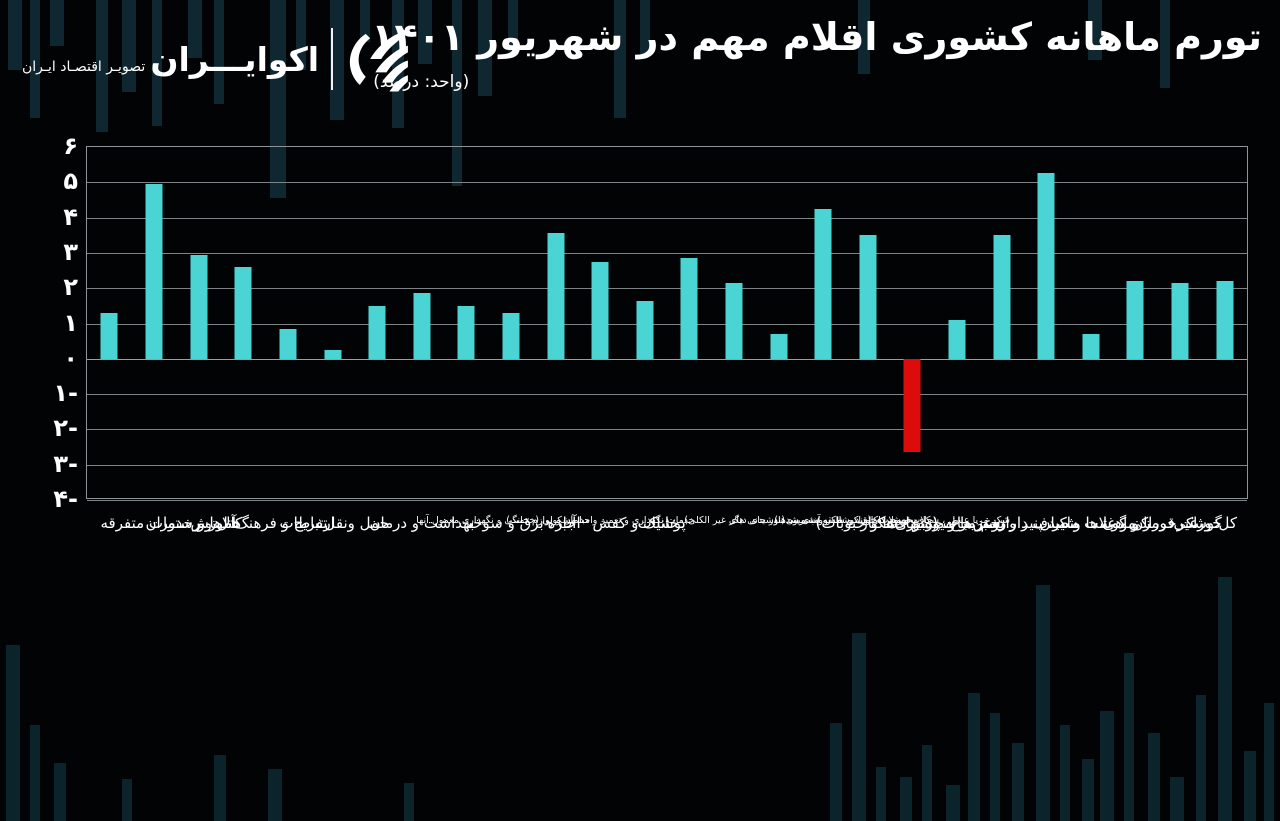  I want to click on x-axis-label-slot: روغن‌ها و چربیها, so click(948, 666).